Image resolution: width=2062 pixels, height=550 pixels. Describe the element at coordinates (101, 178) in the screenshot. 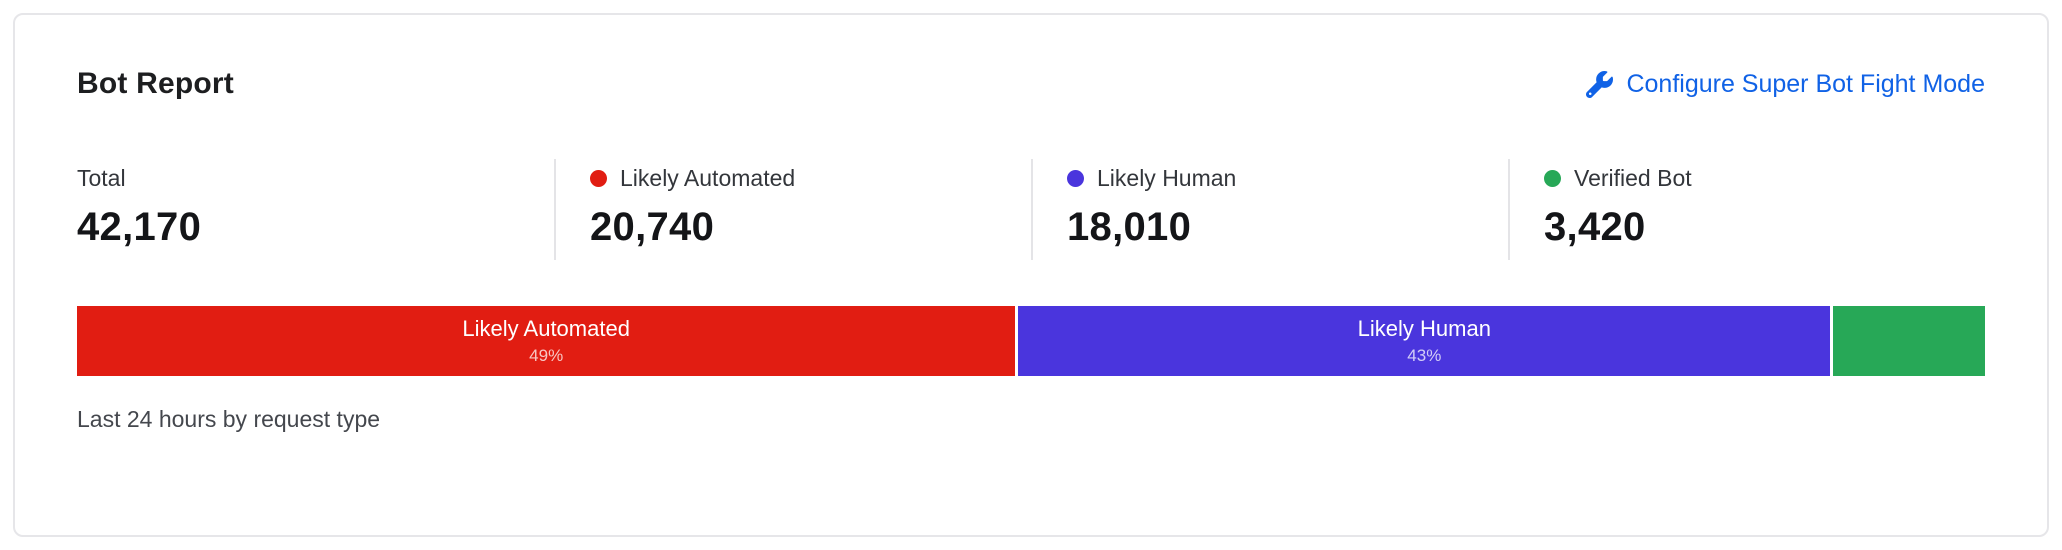

I see `stat-label-total: Total` at that location.